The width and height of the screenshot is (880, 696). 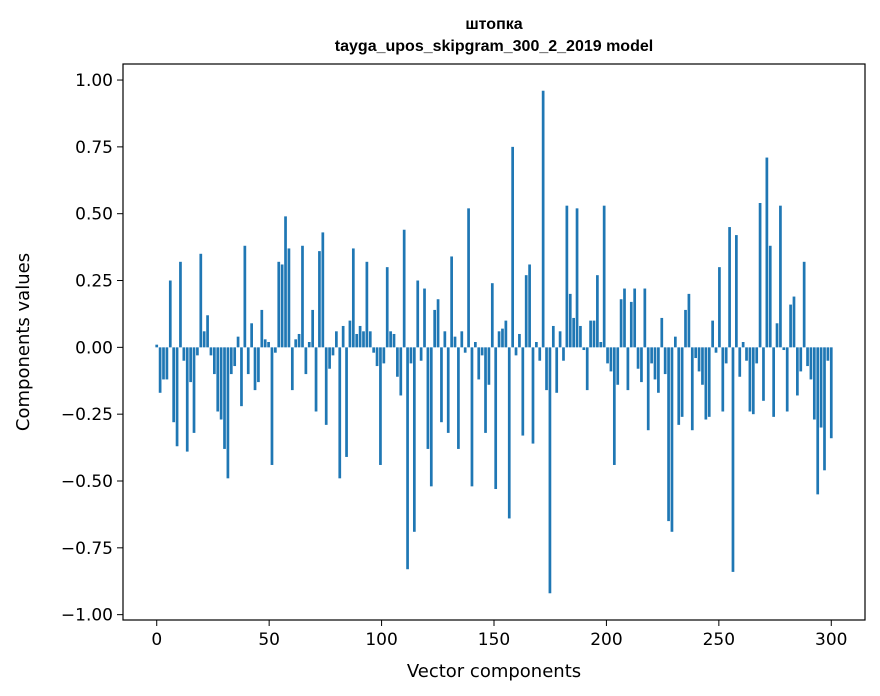 I want to click on x-tick-label: 0, so click(x=156, y=640).